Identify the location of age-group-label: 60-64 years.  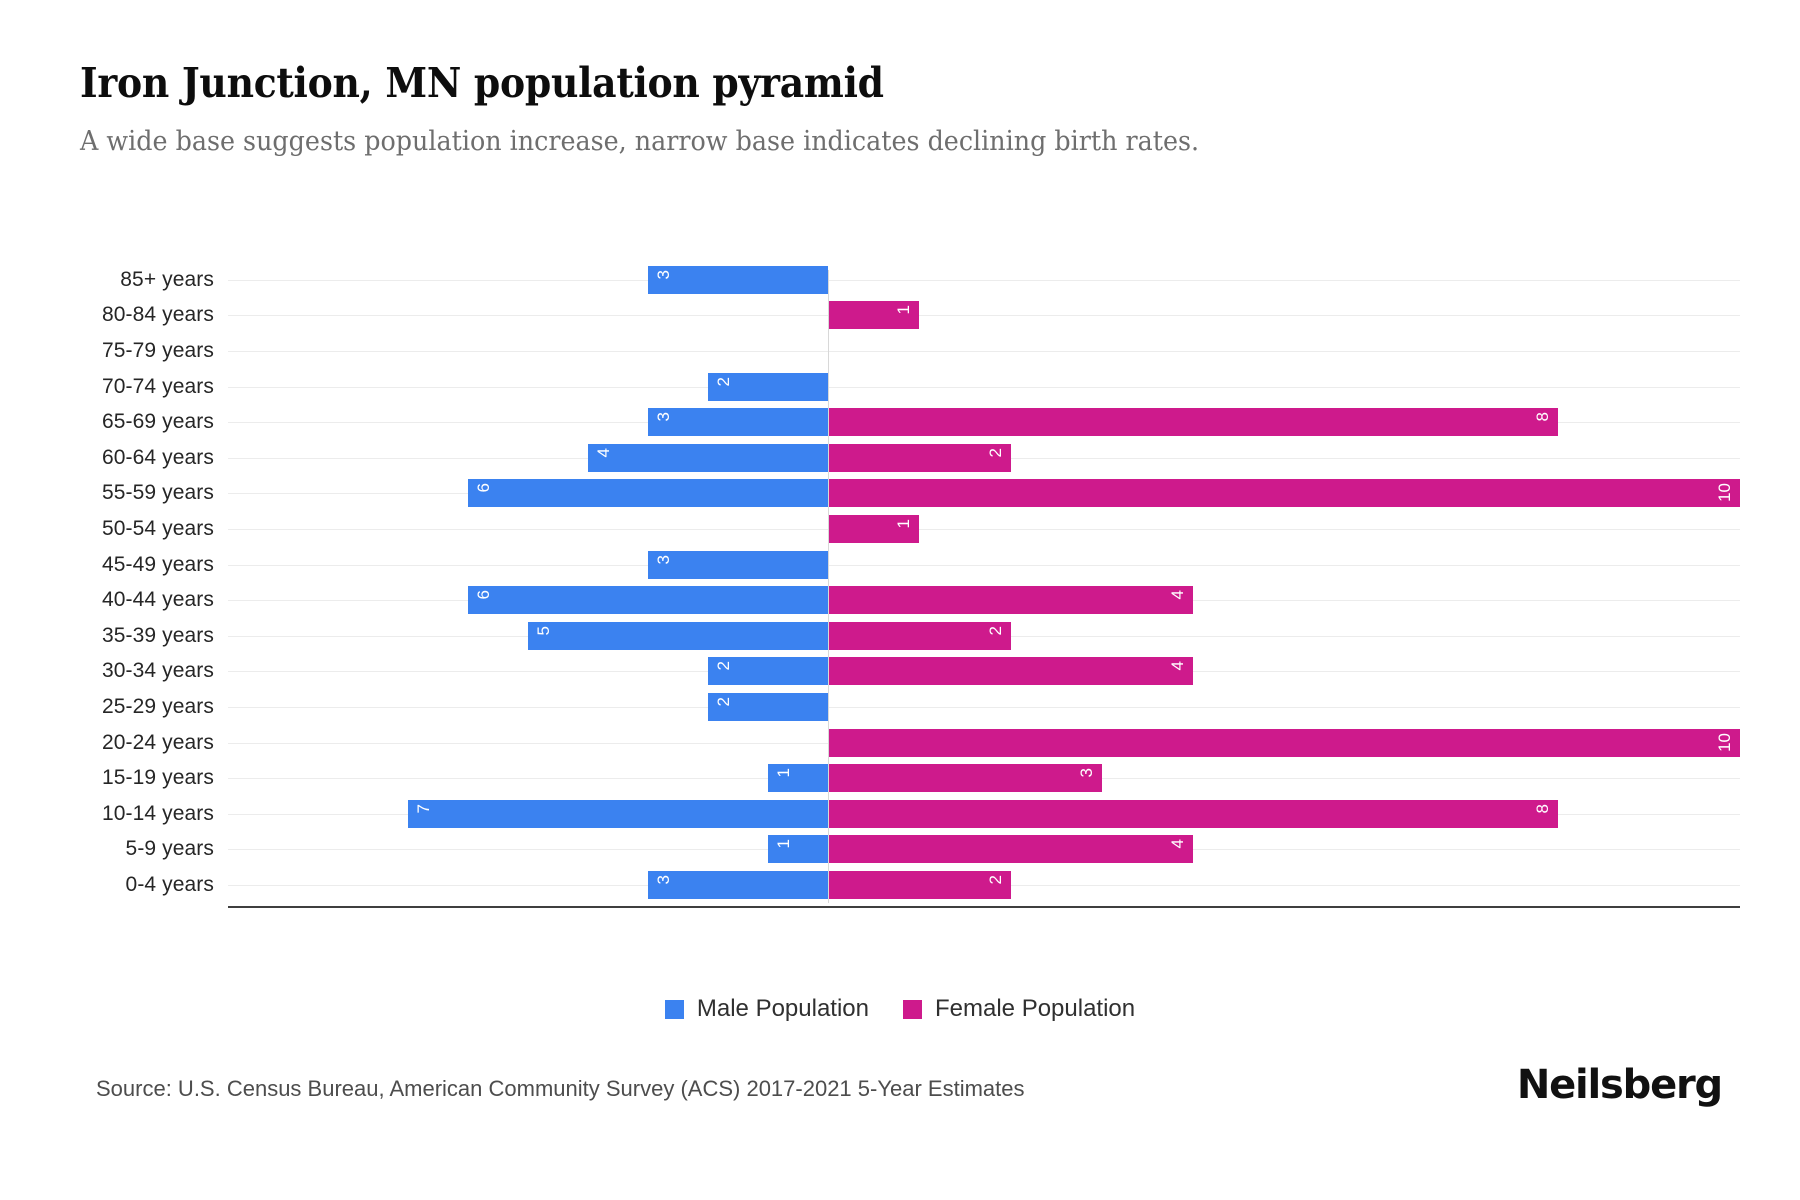
(158, 457).